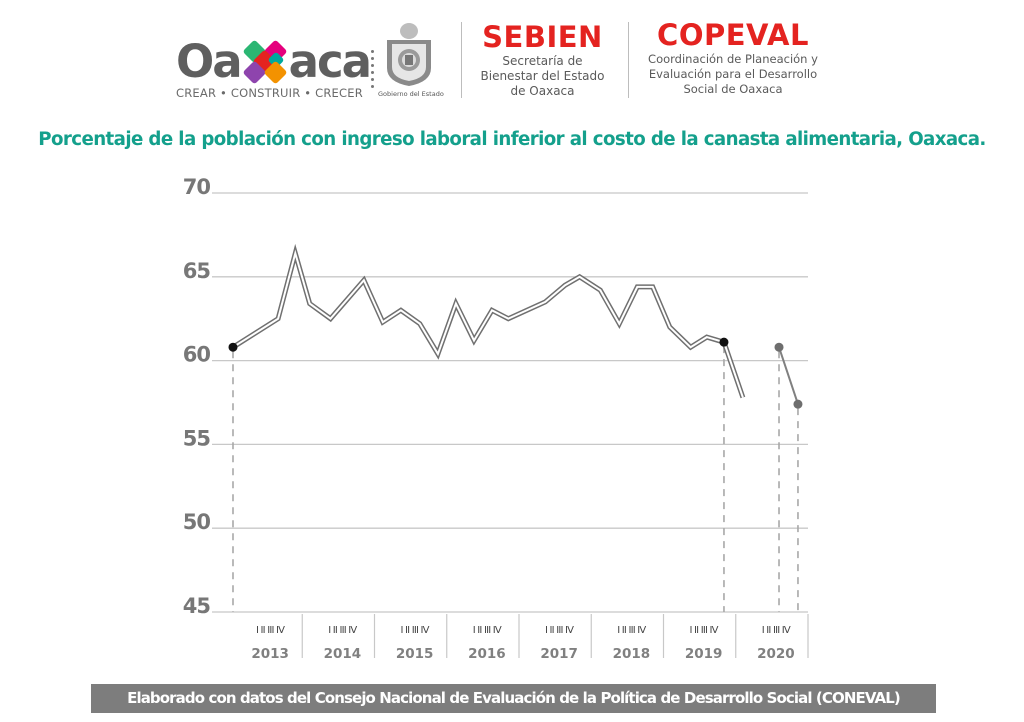  What do you see at coordinates (542, 76) in the screenshot?
I see `sebien-line-2: Bienestar del Estado` at bounding box center [542, 76].